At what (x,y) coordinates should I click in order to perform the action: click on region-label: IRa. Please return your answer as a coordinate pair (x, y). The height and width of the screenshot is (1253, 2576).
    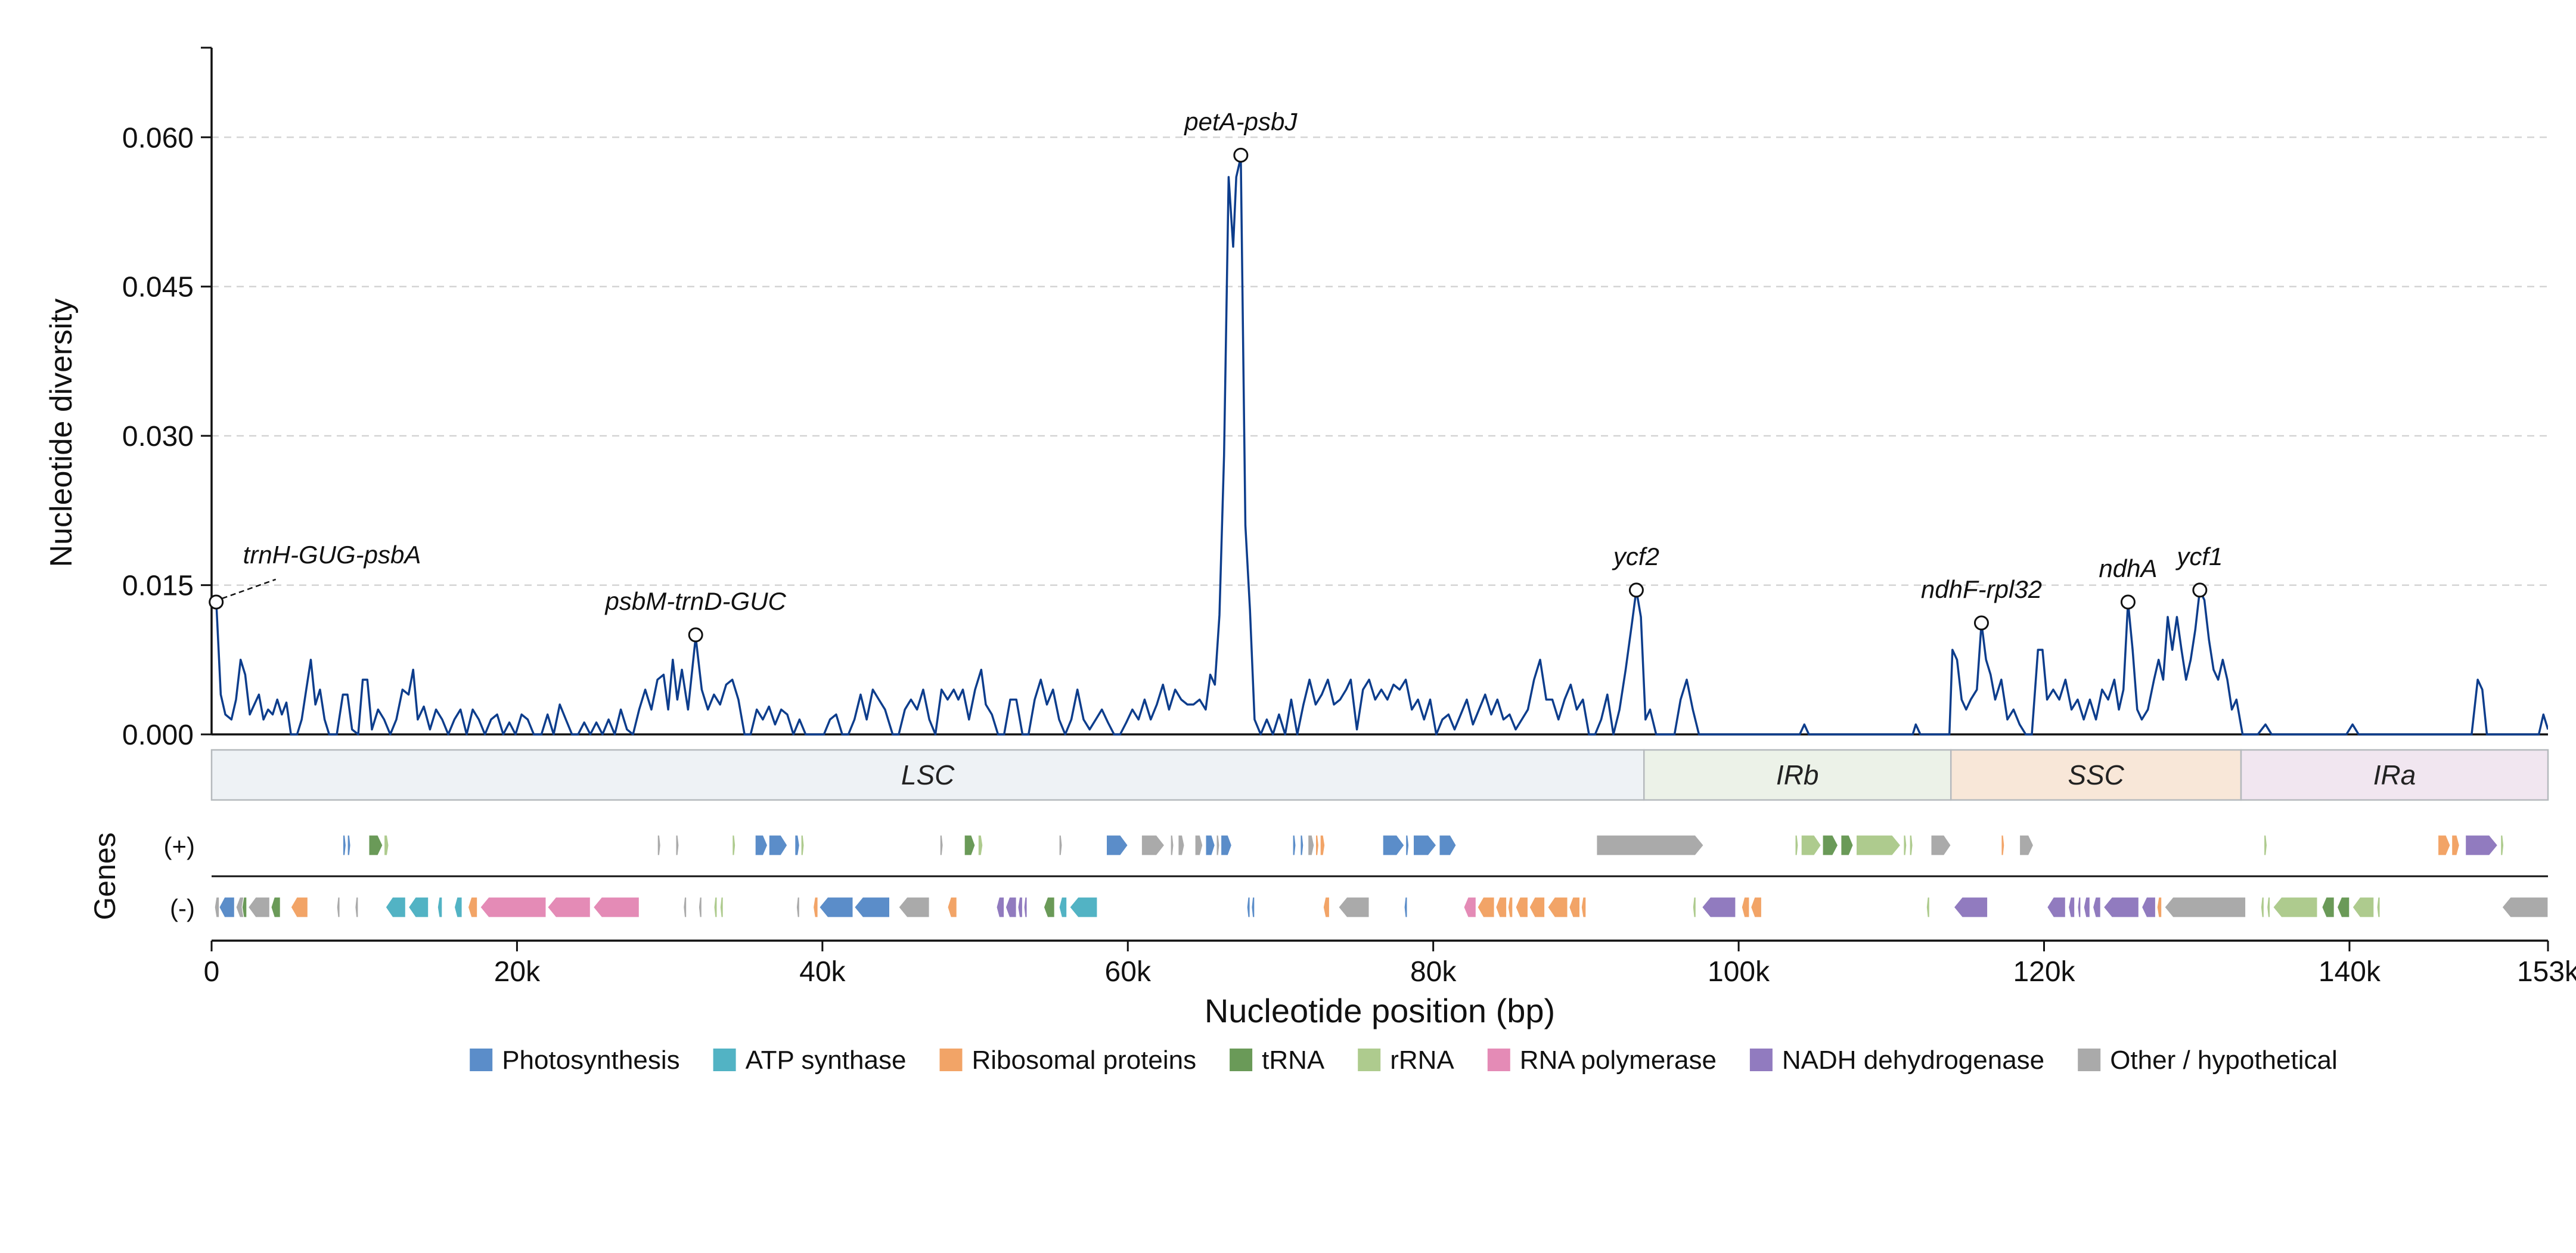
    Looking at the image, I should click on (2394, 774).